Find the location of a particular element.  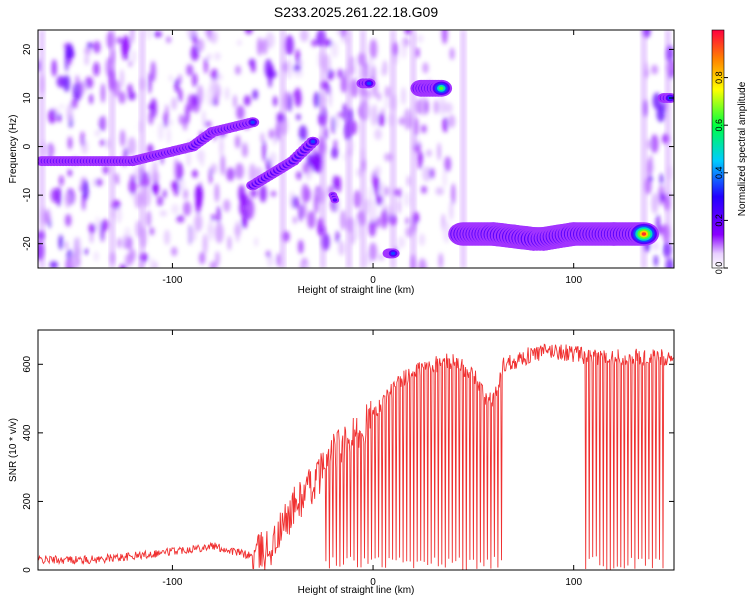

feature-4-blob is located at coordinates (441, 88).